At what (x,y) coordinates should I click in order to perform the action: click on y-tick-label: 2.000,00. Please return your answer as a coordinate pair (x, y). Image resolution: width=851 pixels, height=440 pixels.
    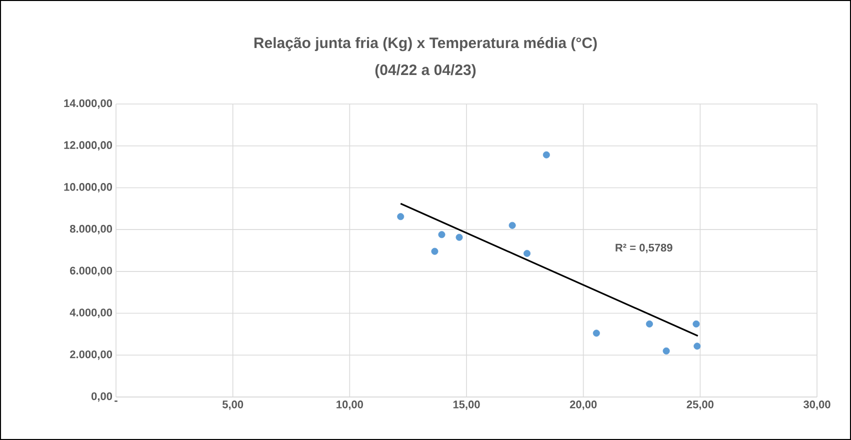
    Looking at the image, I should click on (91, 355).